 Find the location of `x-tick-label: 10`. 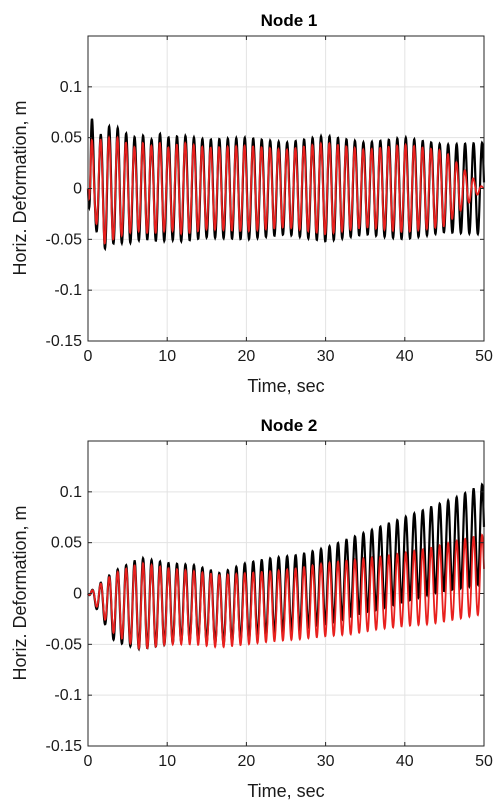

x-tick-label: 10 is located at coordinates (167, 761).